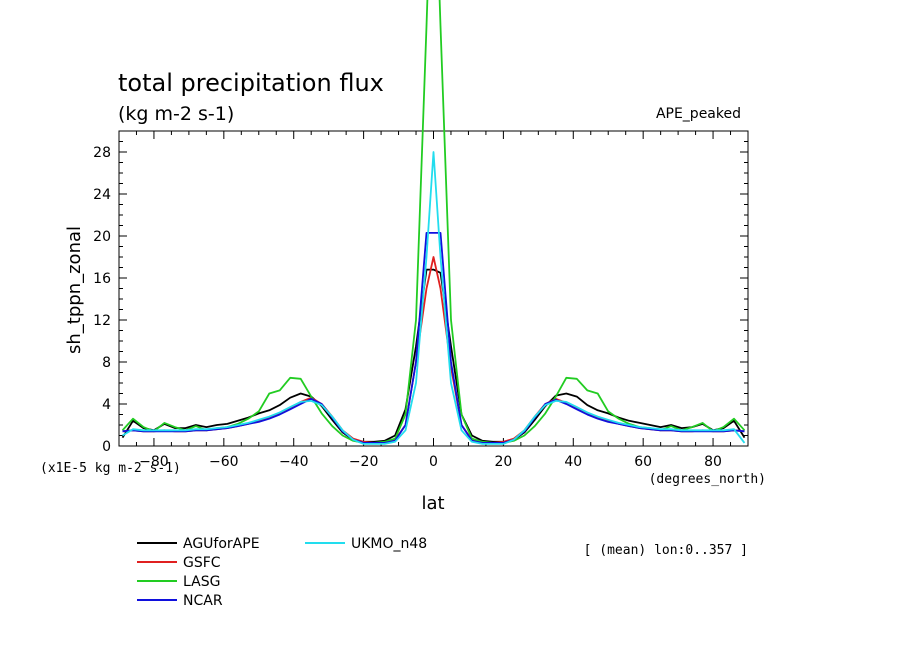 The width and height of the screenshot is (904, 654). What do you see at coordinates (106, 447) in the screenshot?
I see `y-tick-label: 0` at bounding box center [106, 447].